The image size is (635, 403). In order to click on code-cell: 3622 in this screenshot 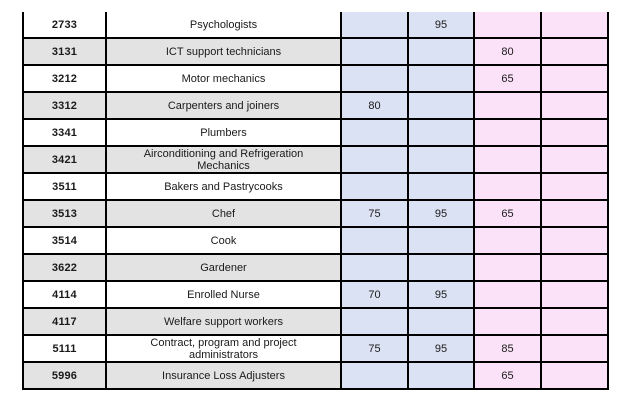, I will do `click(64, 267)`.